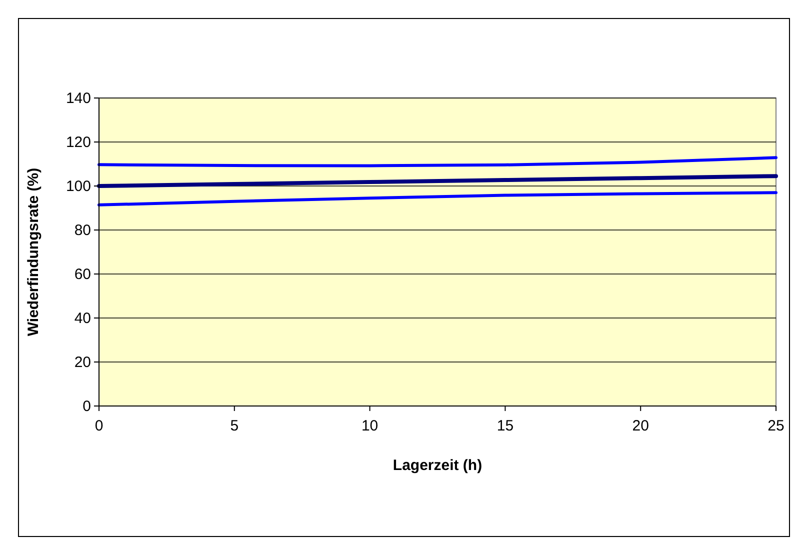  Describe the element at coordinates (776, 426) in the screenshot. I see `x-tick-label: 25` at that location.